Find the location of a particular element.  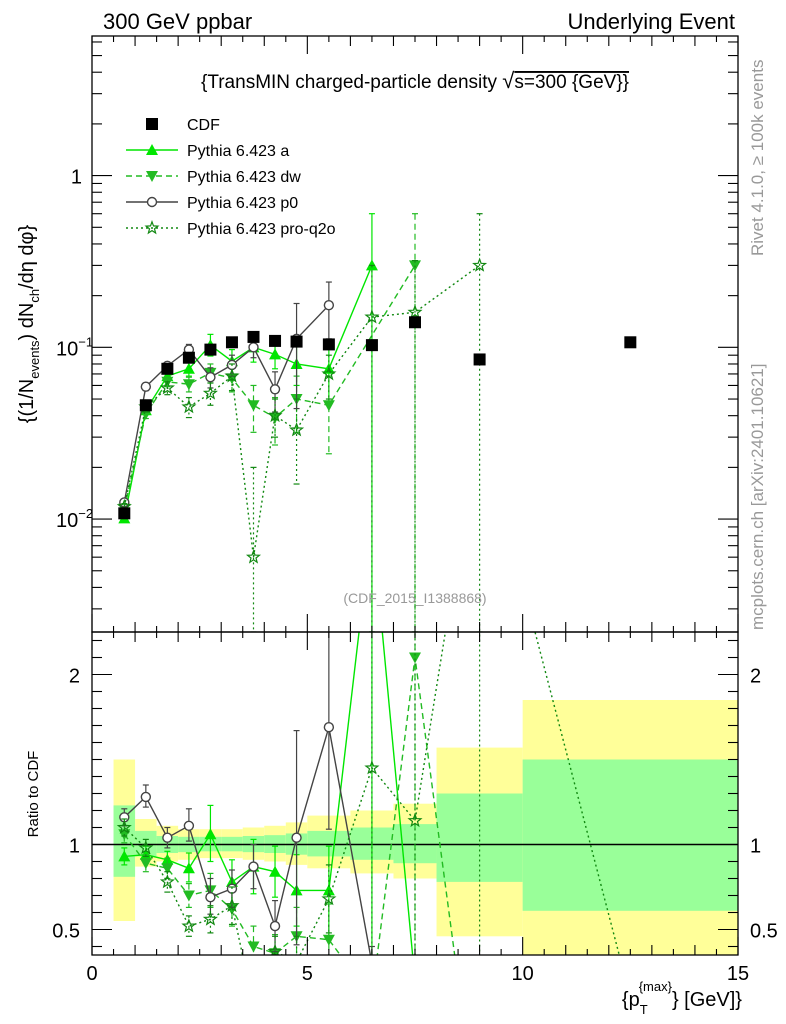

legend-label: CDF is located at coordinates (203, 125).